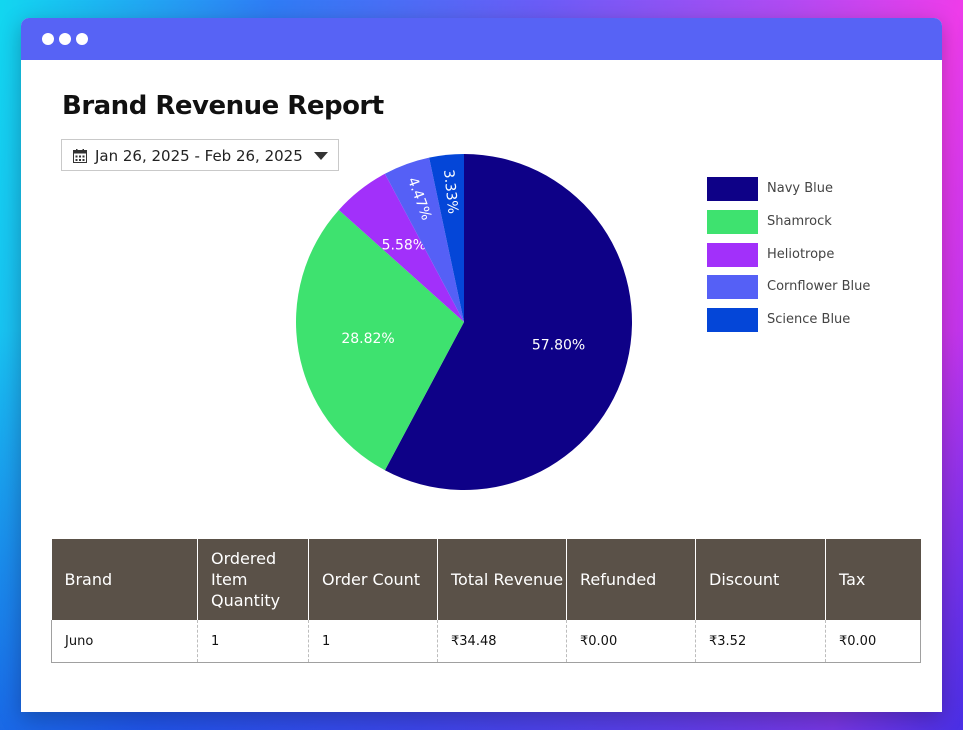  What do you see at coordinates (558, 346) in the screenshot?
I see `slice-label: 57.80%` at bounding box center [558, 346].